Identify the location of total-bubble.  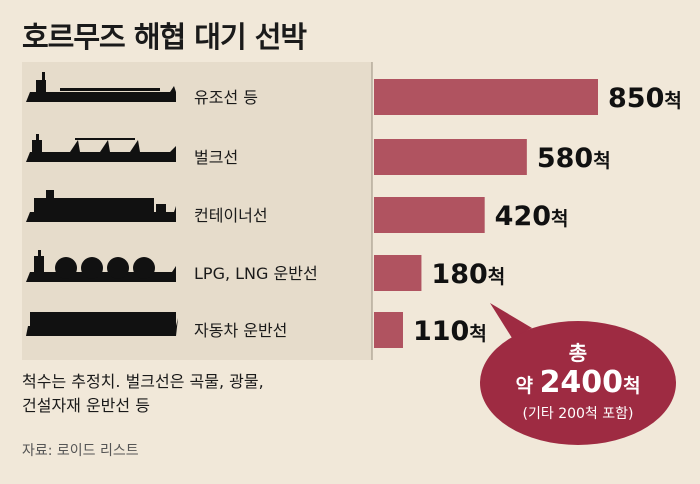
(578, 383).